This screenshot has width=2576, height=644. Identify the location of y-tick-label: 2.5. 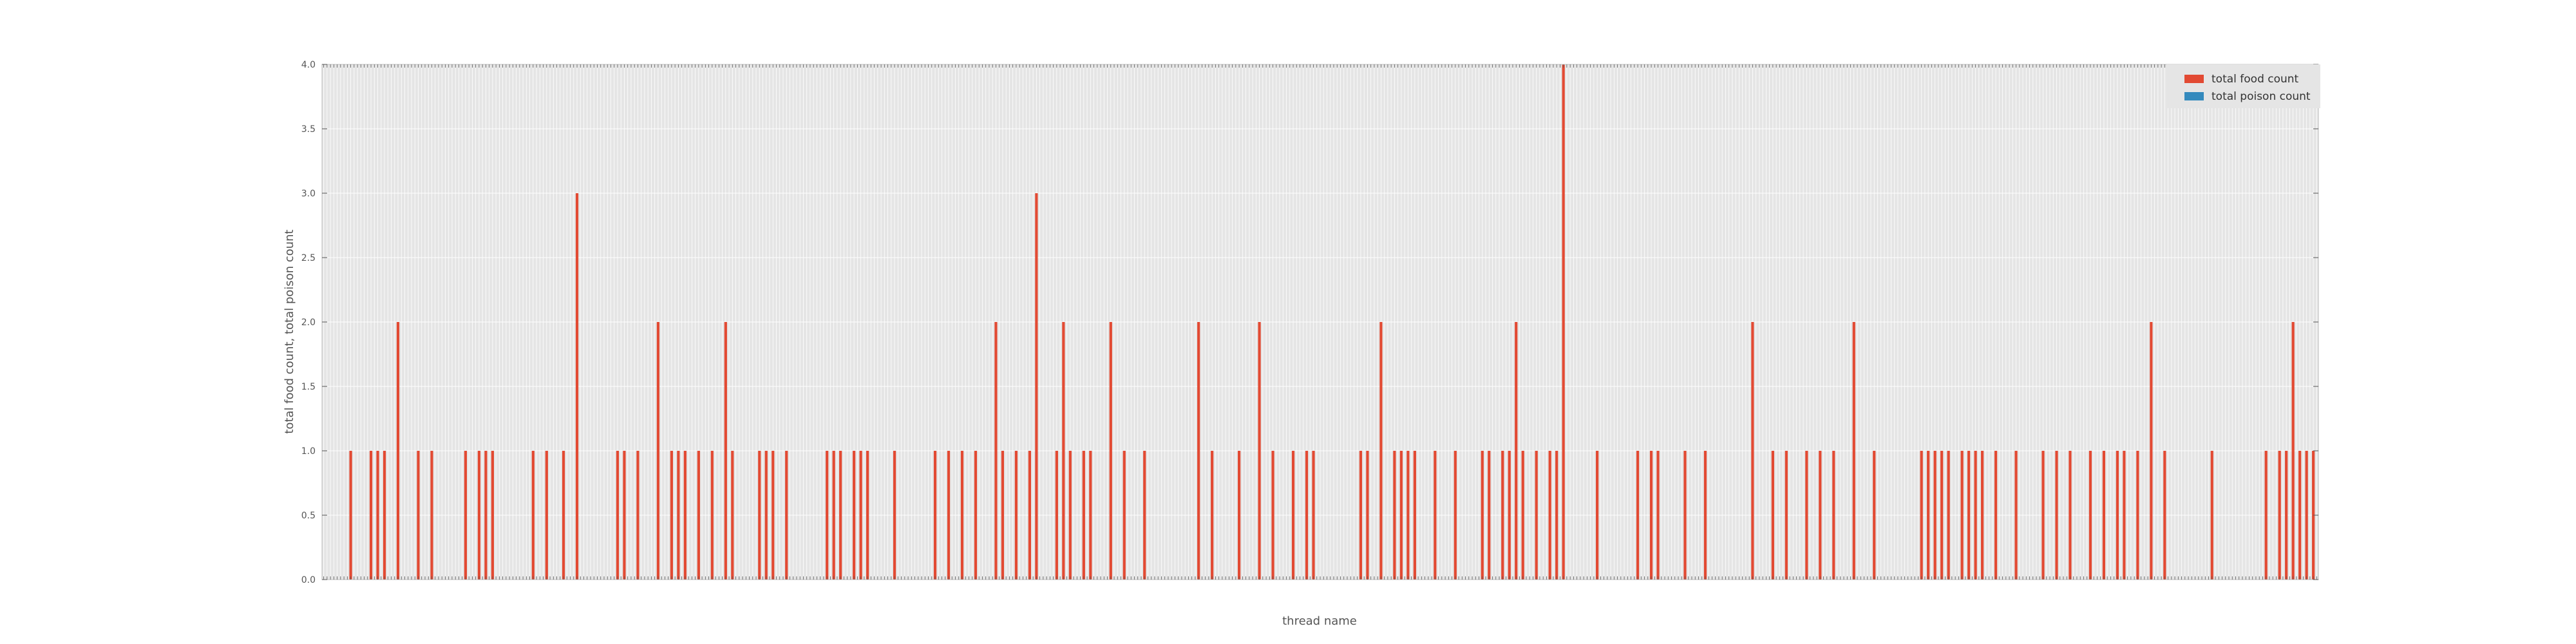
(309, 258).